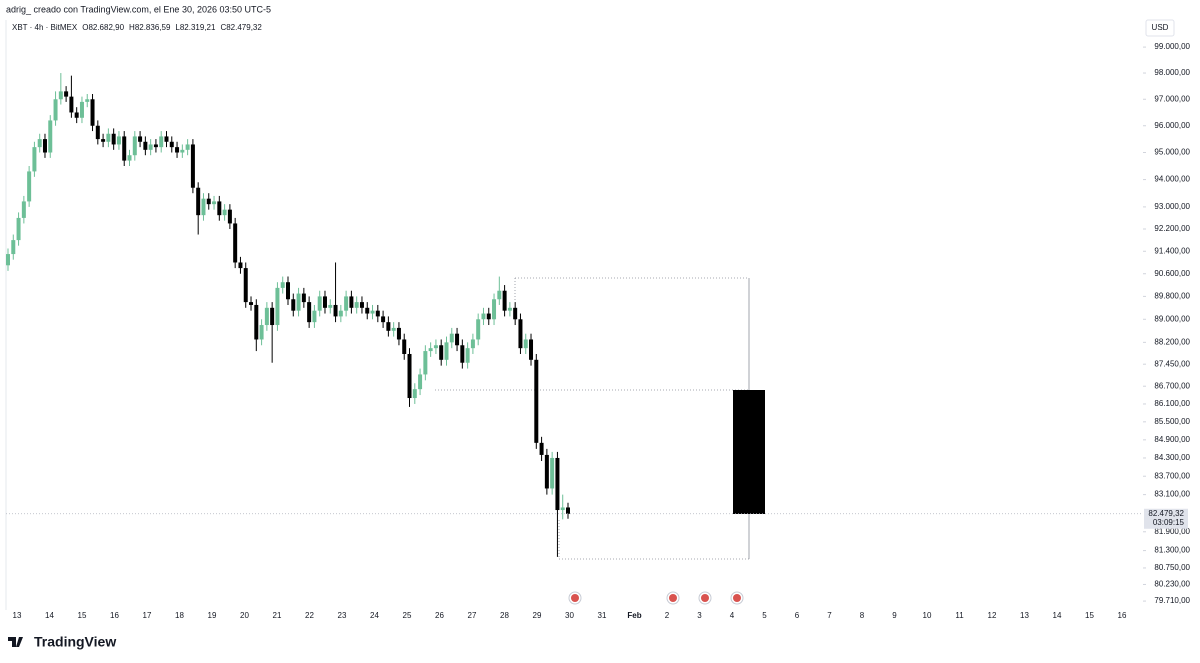  I want to click on y-tick-label: 94.000,00, so click(1172, 179).